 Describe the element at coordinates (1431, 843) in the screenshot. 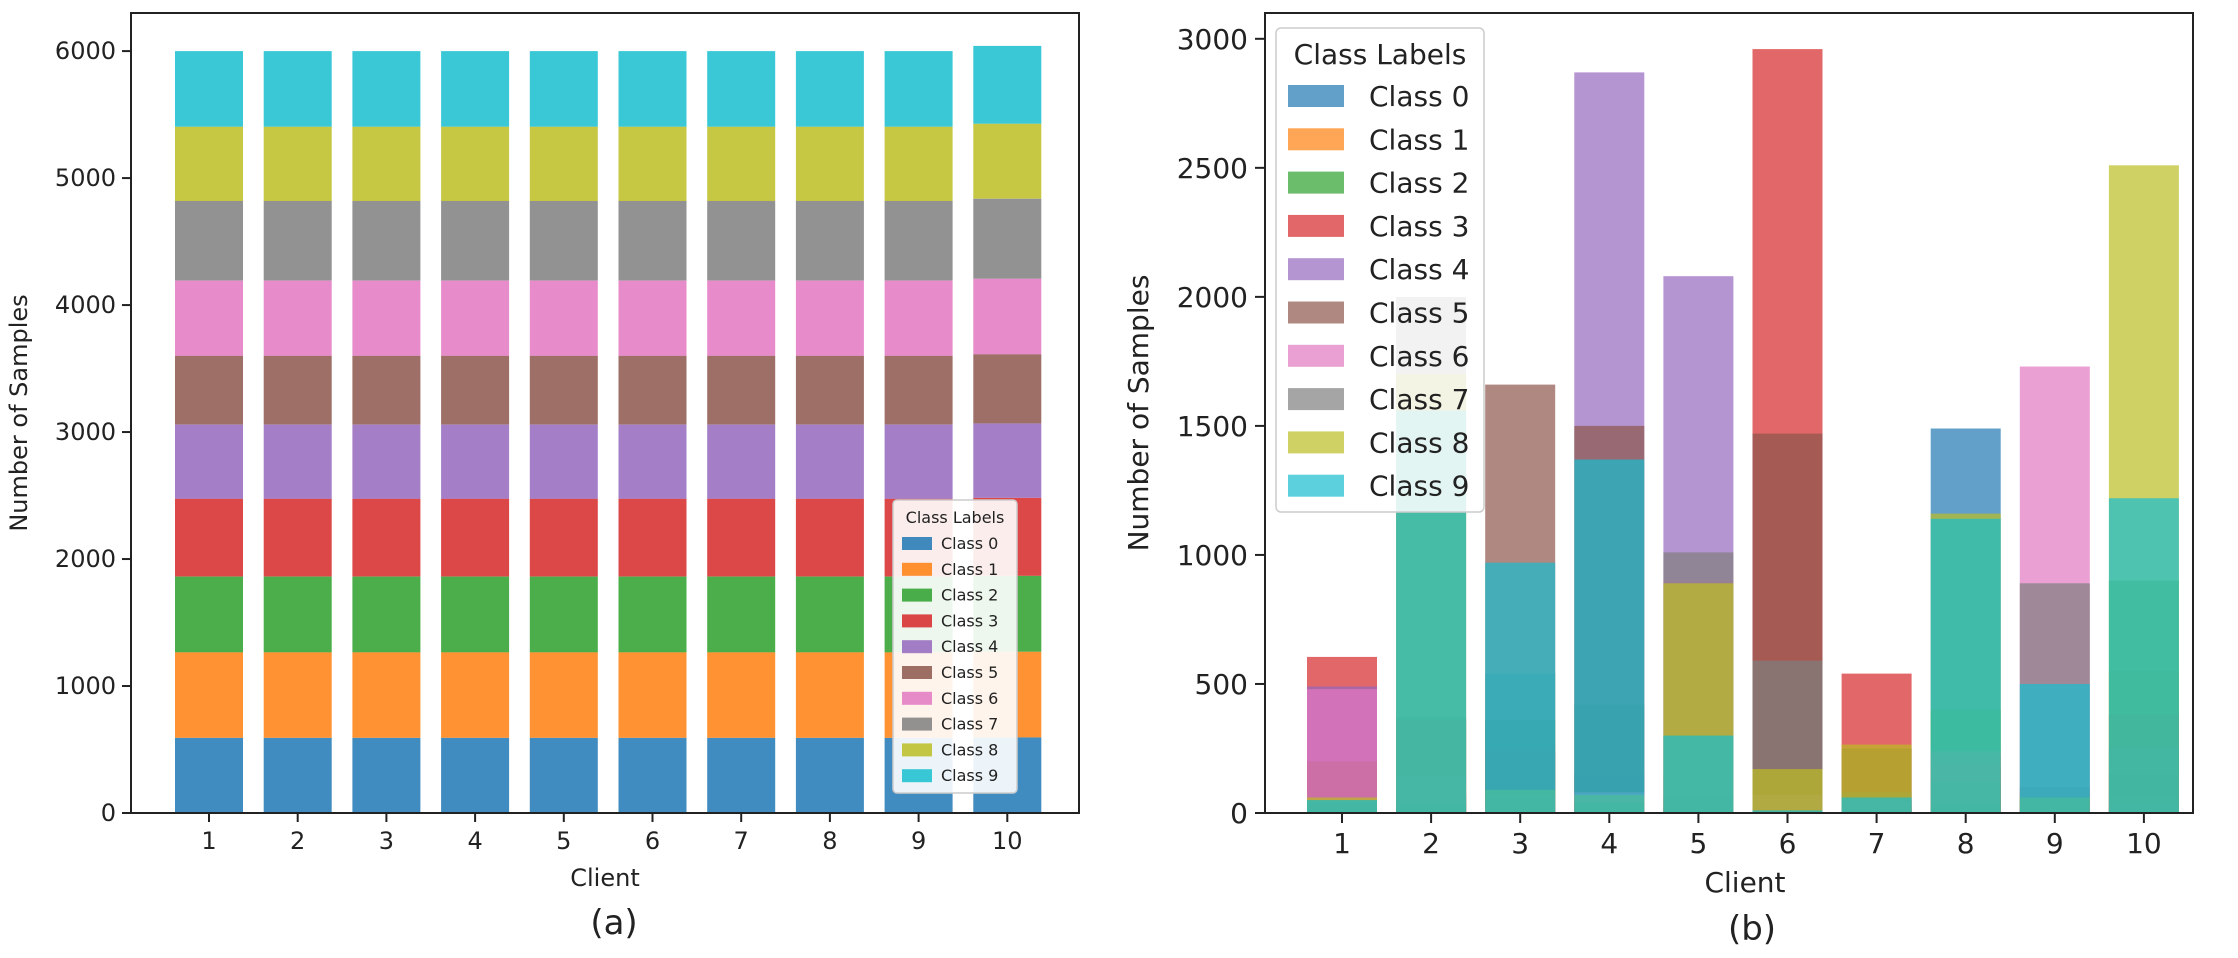

I see `panel-b-x-tick-label: 2` at that location.